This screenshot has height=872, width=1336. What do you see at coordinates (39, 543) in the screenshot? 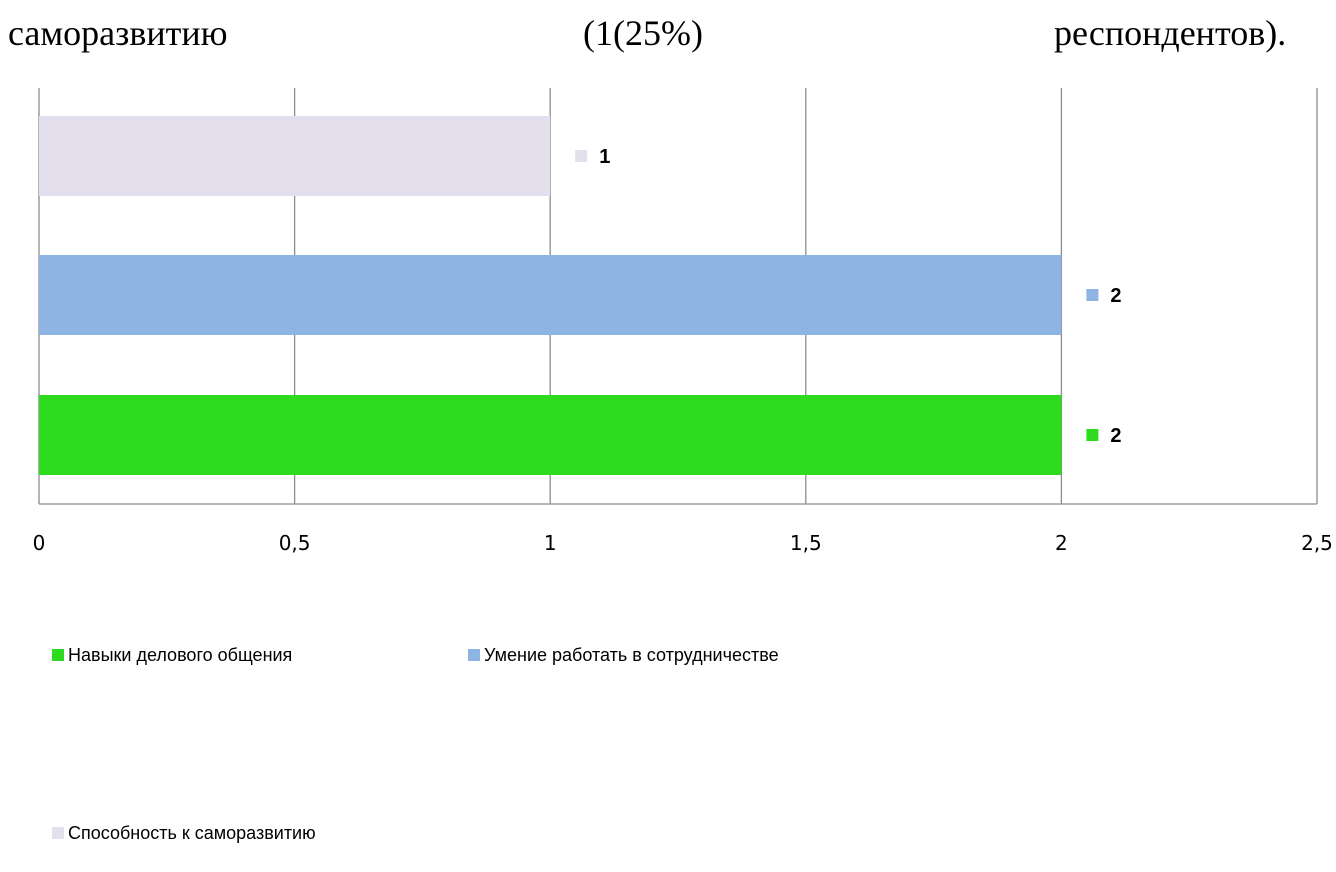
I see `x-tick-label: 0` at bounding box center [39, 543].